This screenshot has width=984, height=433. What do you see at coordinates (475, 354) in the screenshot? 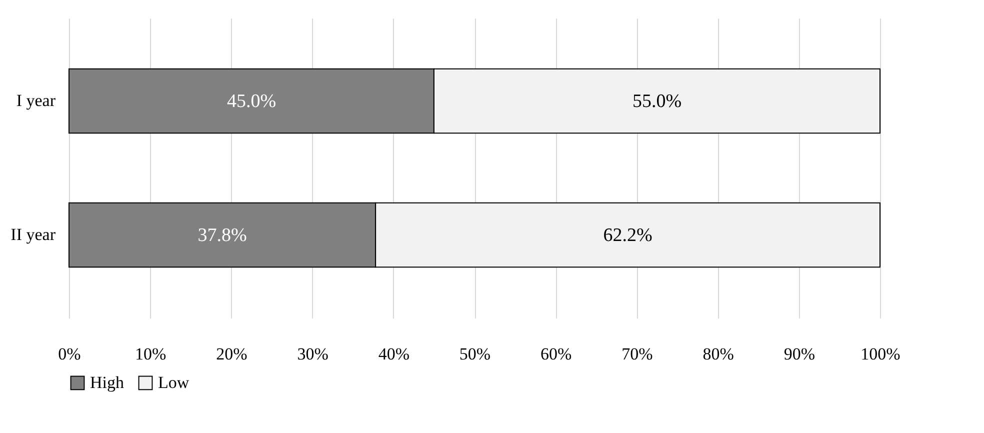
I see `x-tick-label: 50%` at bounding box center [475, 354].